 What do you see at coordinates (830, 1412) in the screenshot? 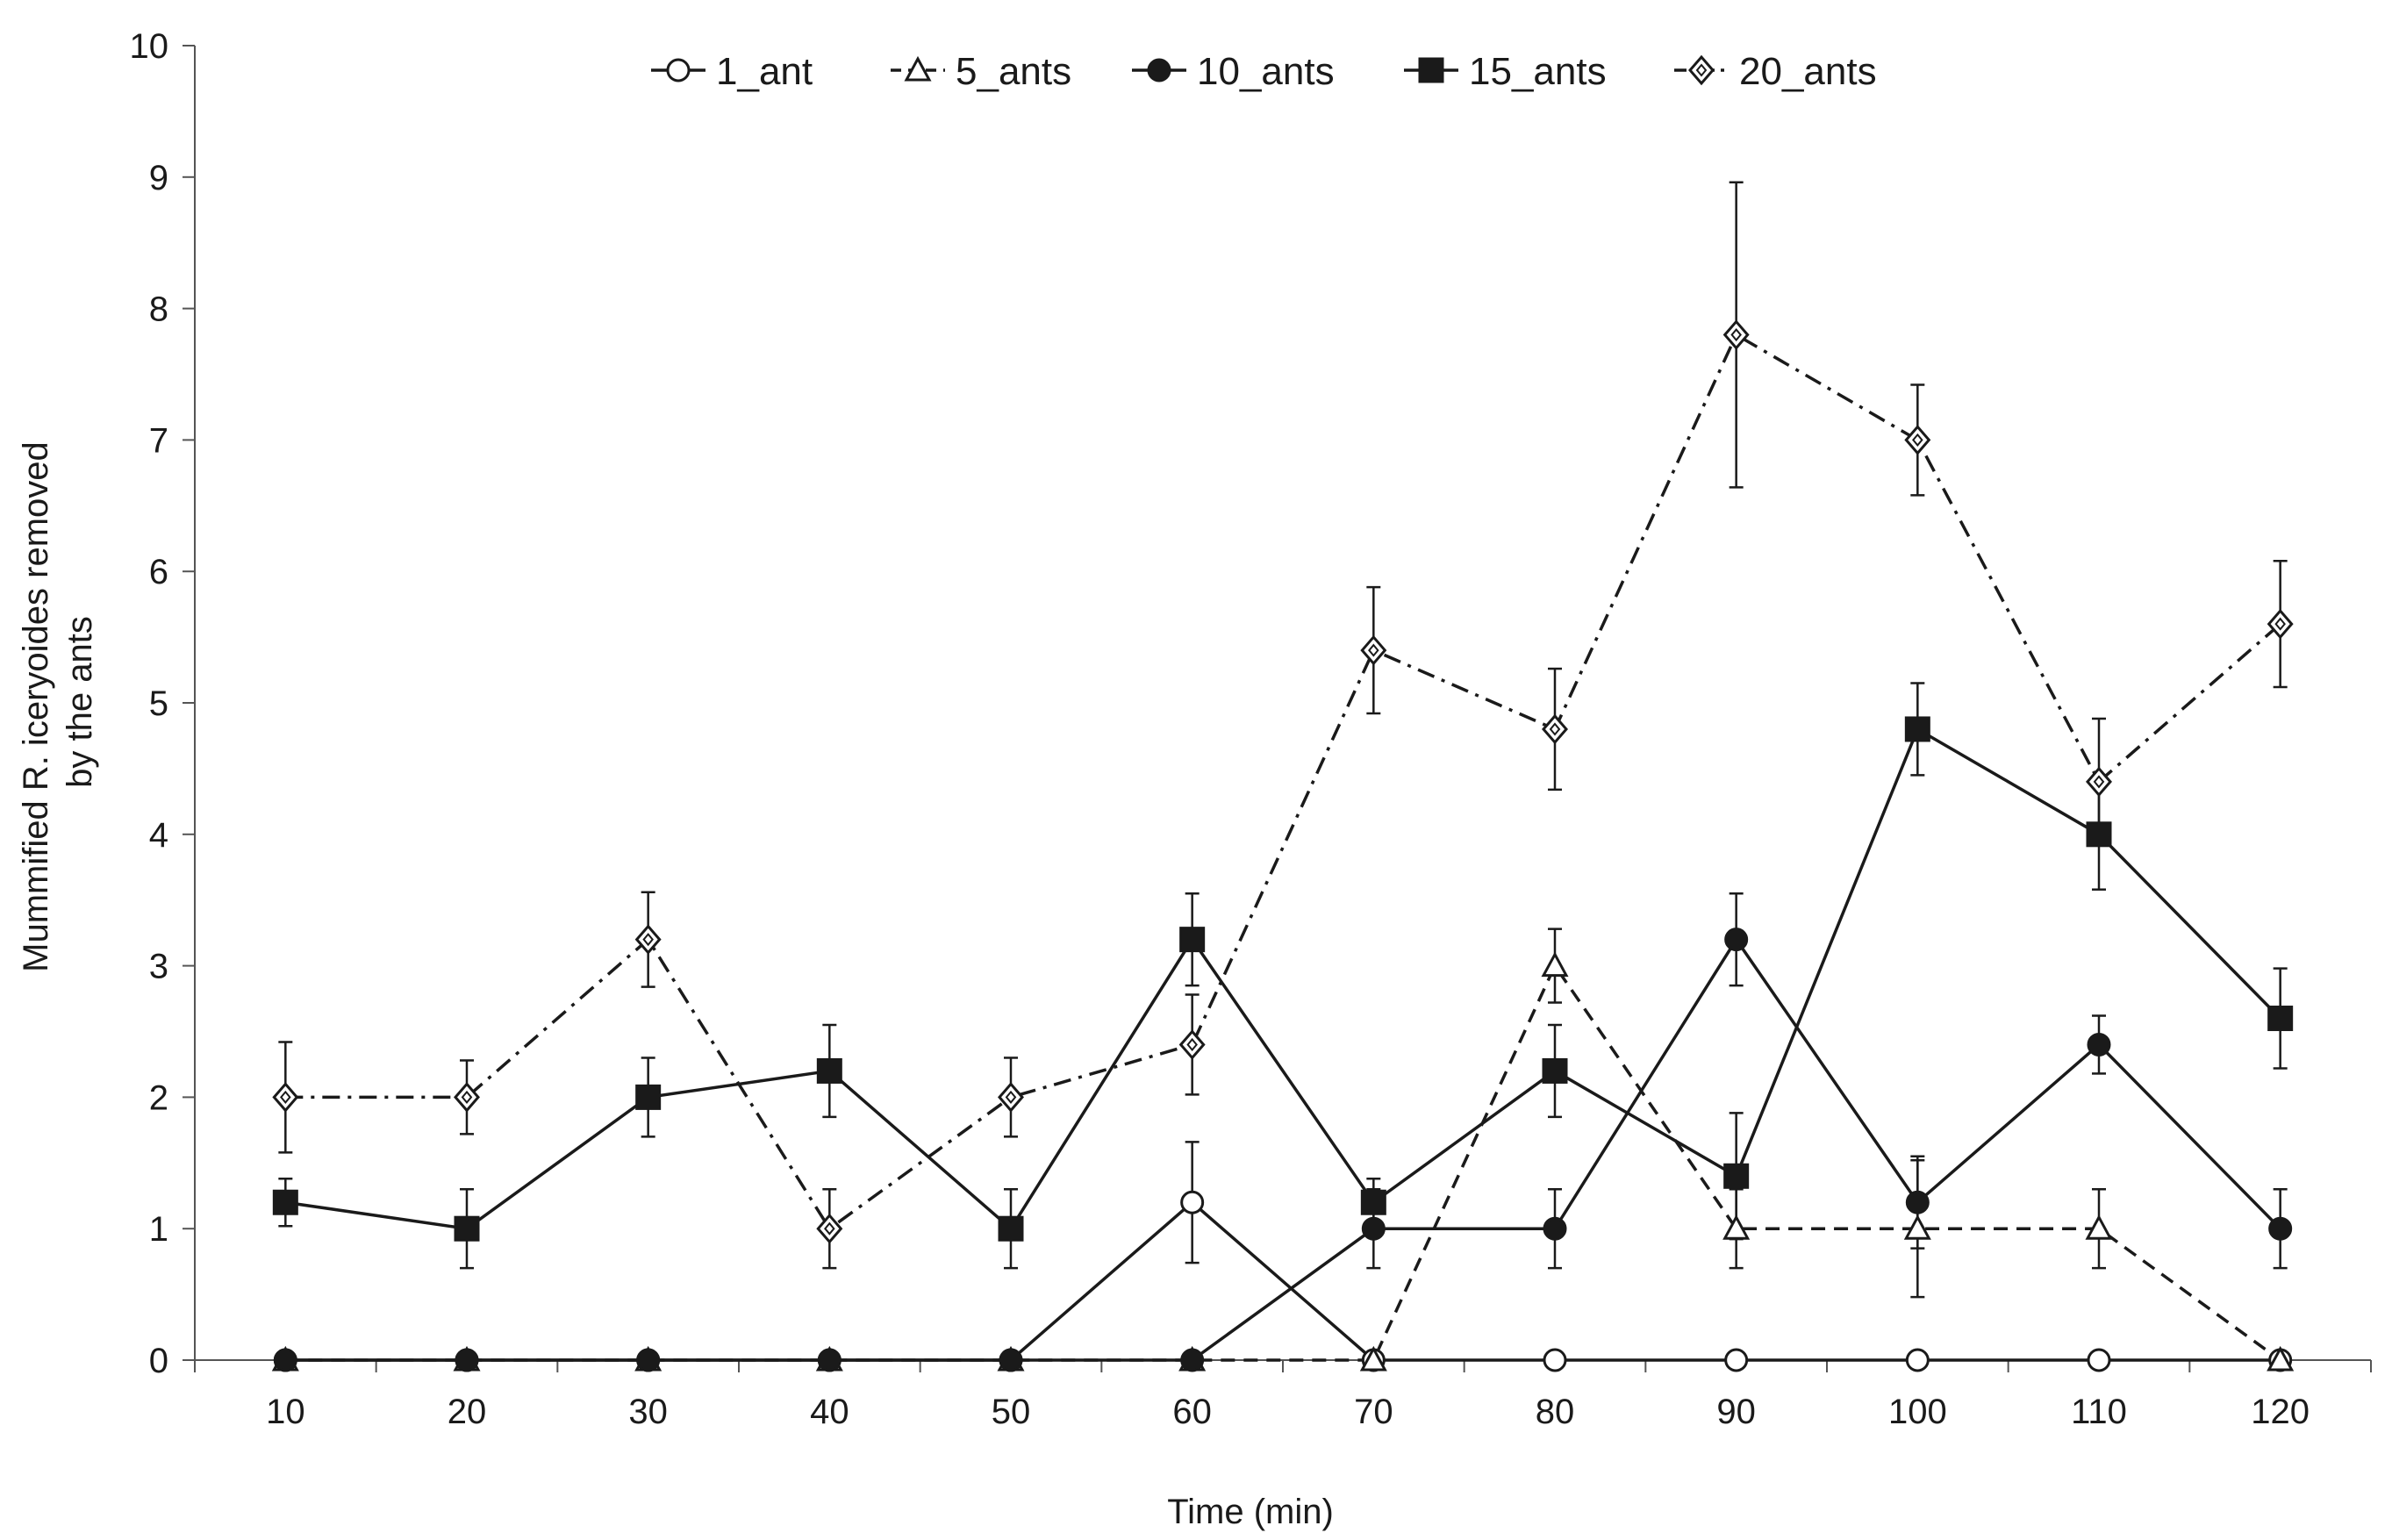
I see `x-tick-label: 40` at bounding box center [830, 1412].